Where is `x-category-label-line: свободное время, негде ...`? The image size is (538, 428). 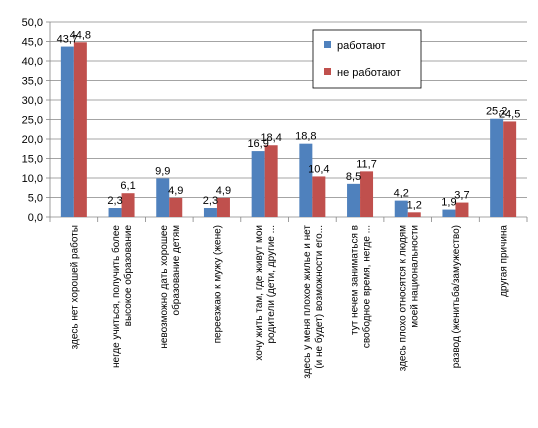
x-category-label-line: свободное время, негде ... is located at coordinates (367, 286).